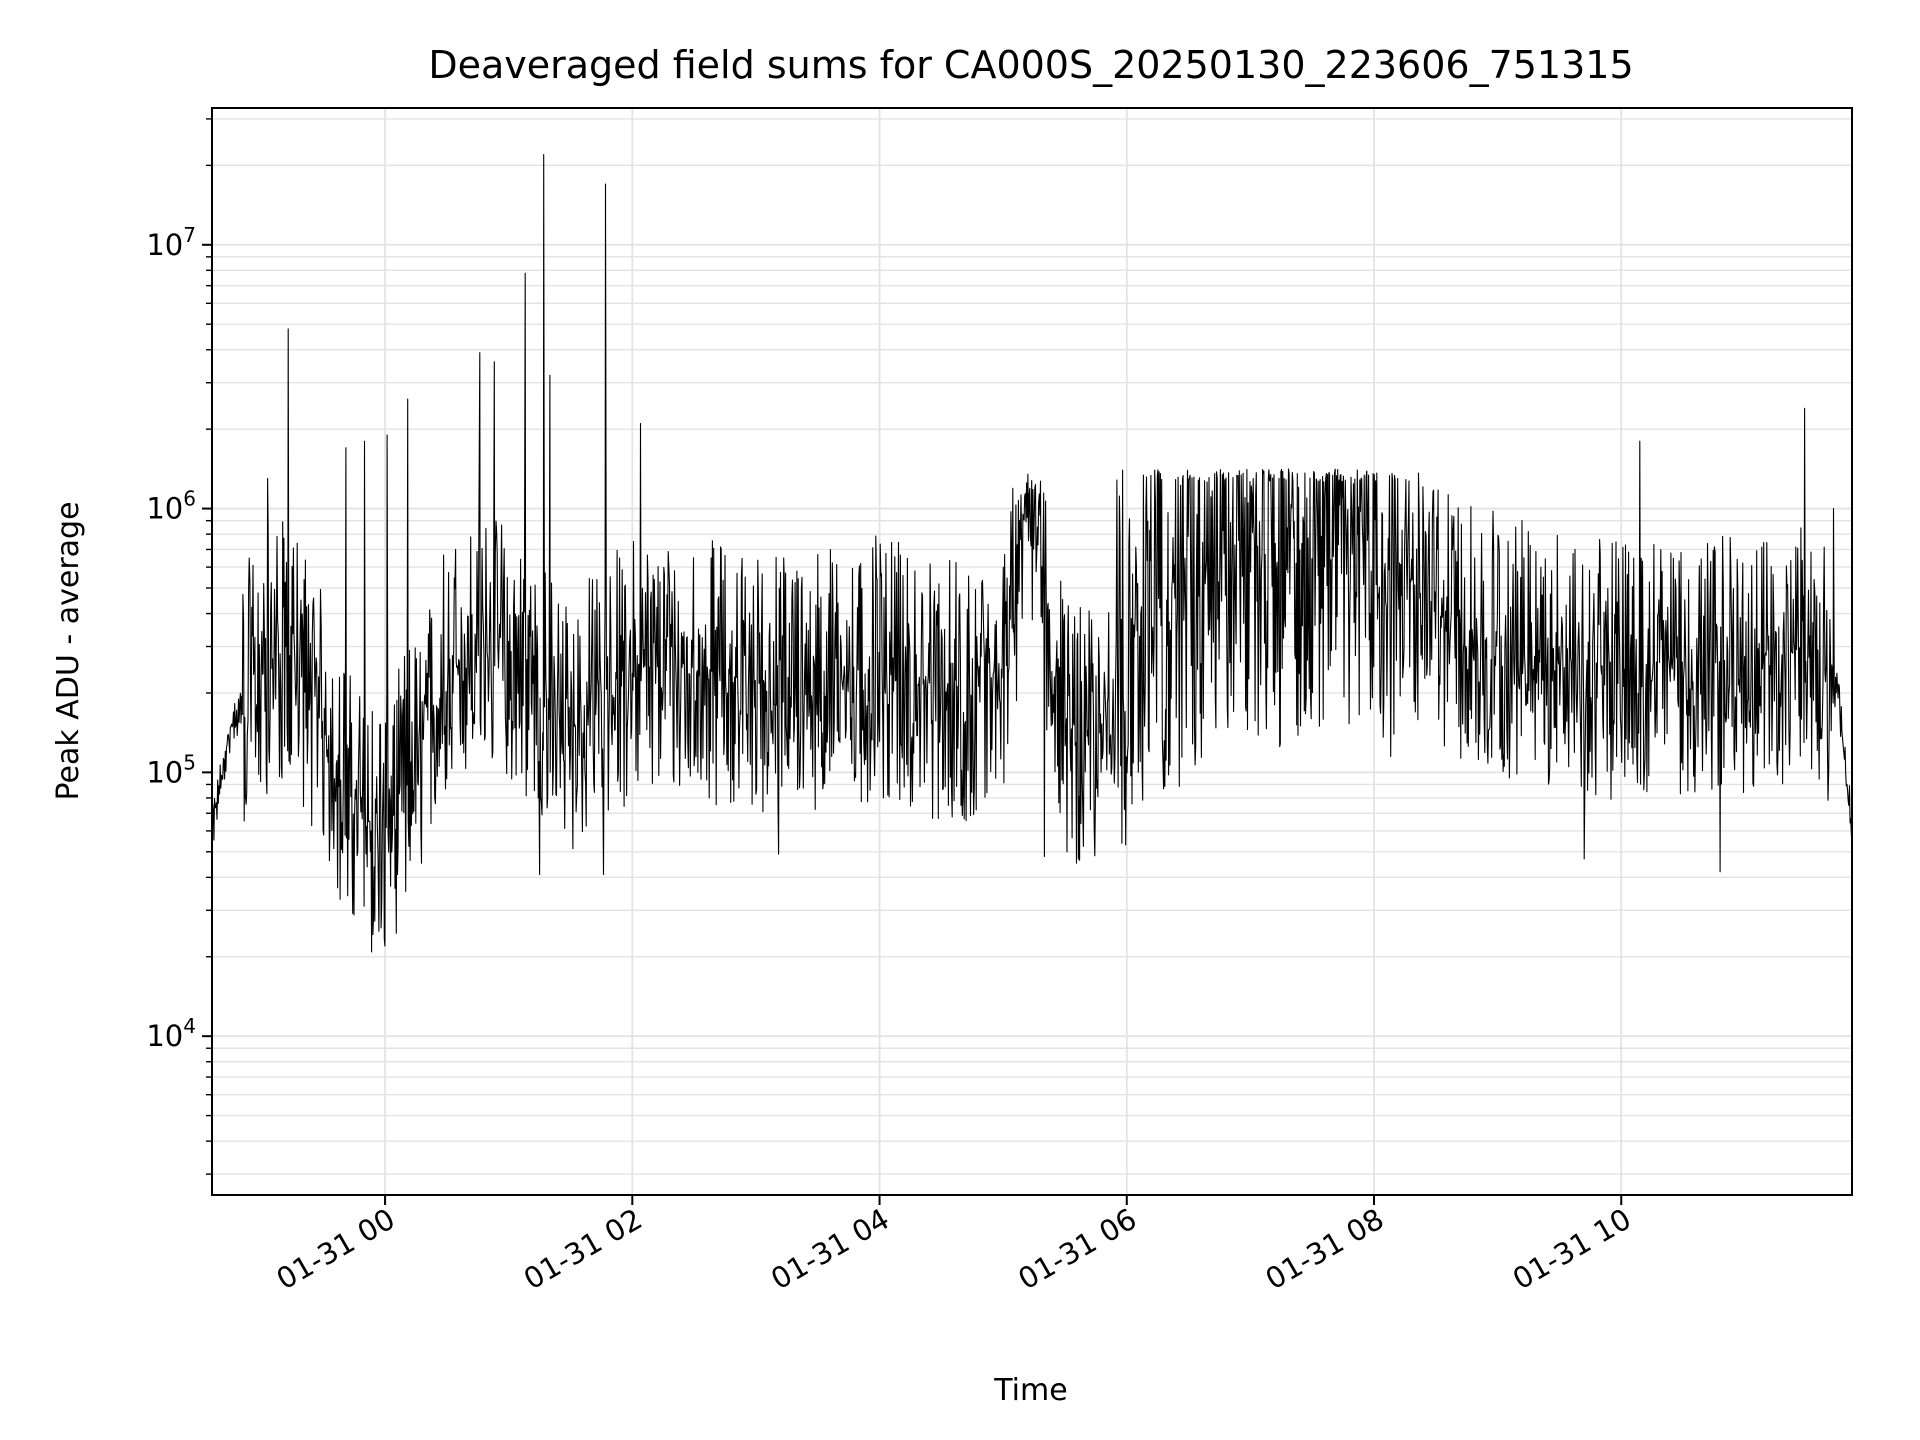 This screenshot has height=1440, width=1920. What do you see at coordinates (171, 769) in the screenshot?
I see `y-tick-label: 10⁵` at bounding box center [171, 769].